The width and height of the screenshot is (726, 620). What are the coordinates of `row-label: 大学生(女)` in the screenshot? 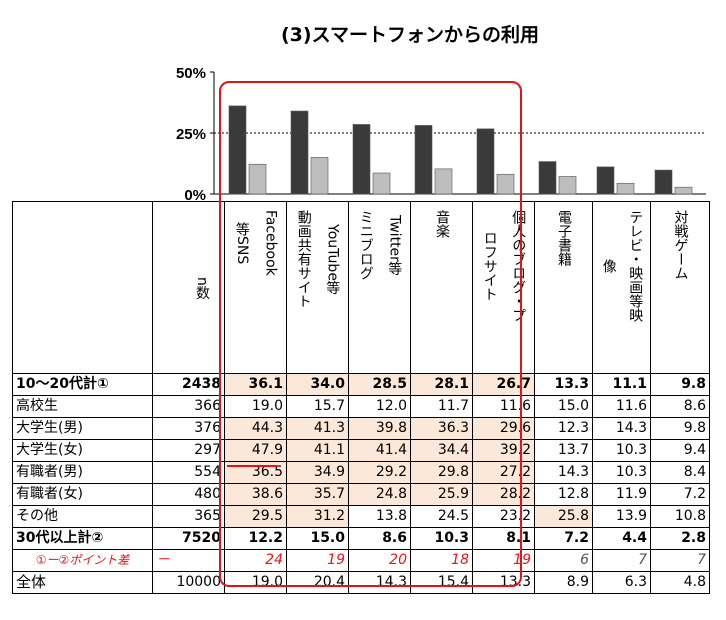 It's located at (82, 450).